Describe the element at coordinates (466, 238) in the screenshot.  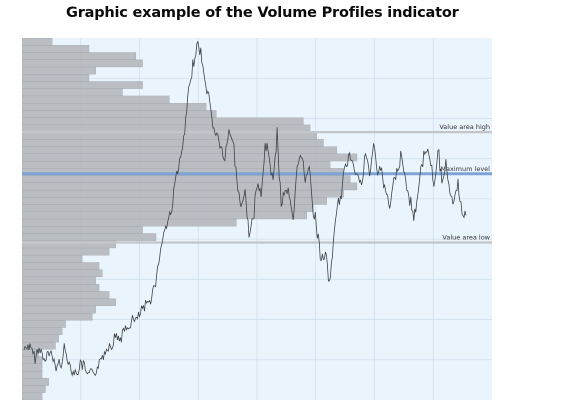
I see `price-level-label: Value area low` at that location.